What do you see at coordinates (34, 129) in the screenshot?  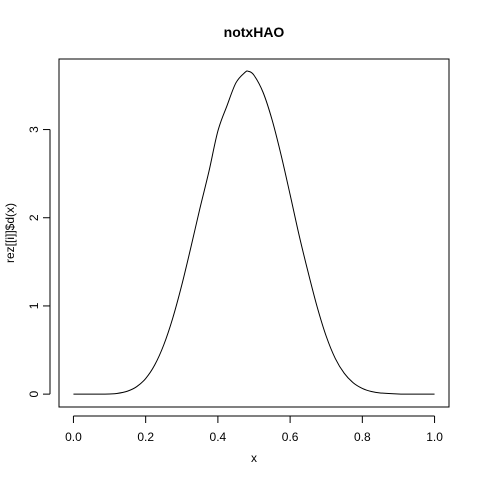 I see `y-tick-label: 3` at bounding box center [34, 129].